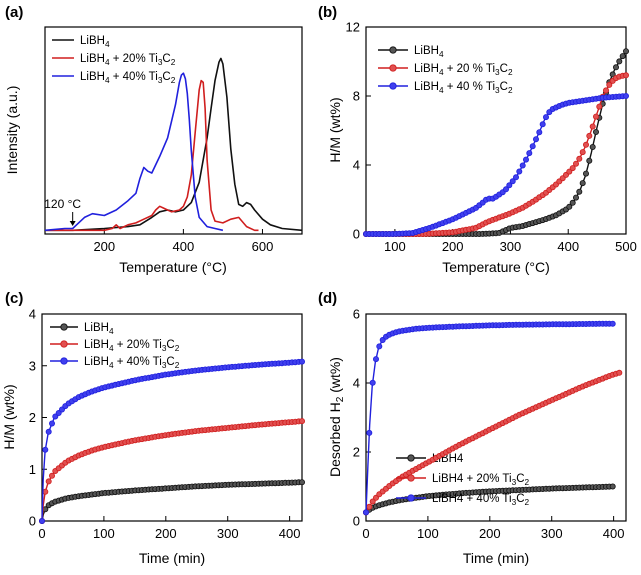  What do you see at coordinates (327, 298) in the screenshot?
I see `panel-d-label: (d)` at bounding box center [327, 298].